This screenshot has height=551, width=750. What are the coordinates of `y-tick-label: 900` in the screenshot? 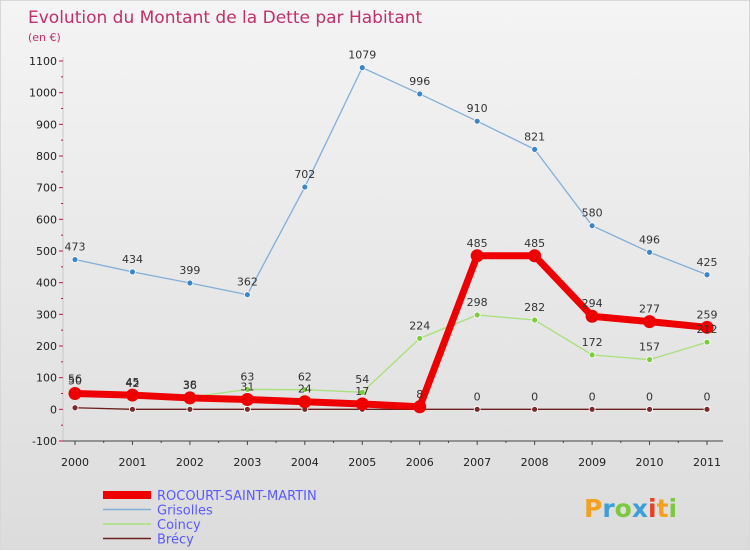 It's located at (46, 124).